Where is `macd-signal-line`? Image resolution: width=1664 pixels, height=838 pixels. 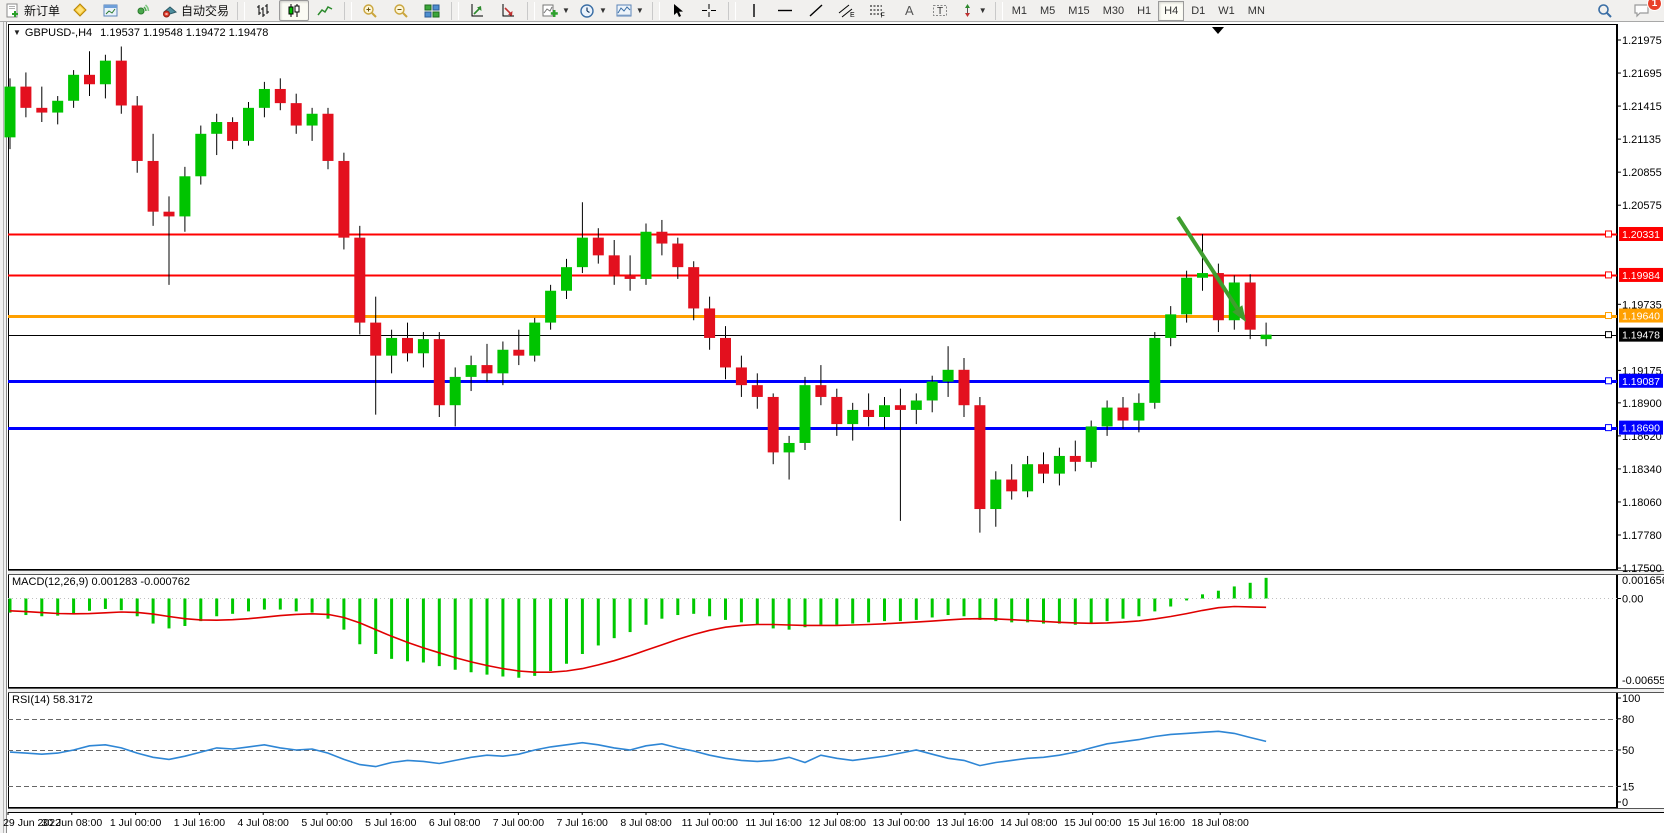
macd-signal-line is located at coordinates (638, 639).